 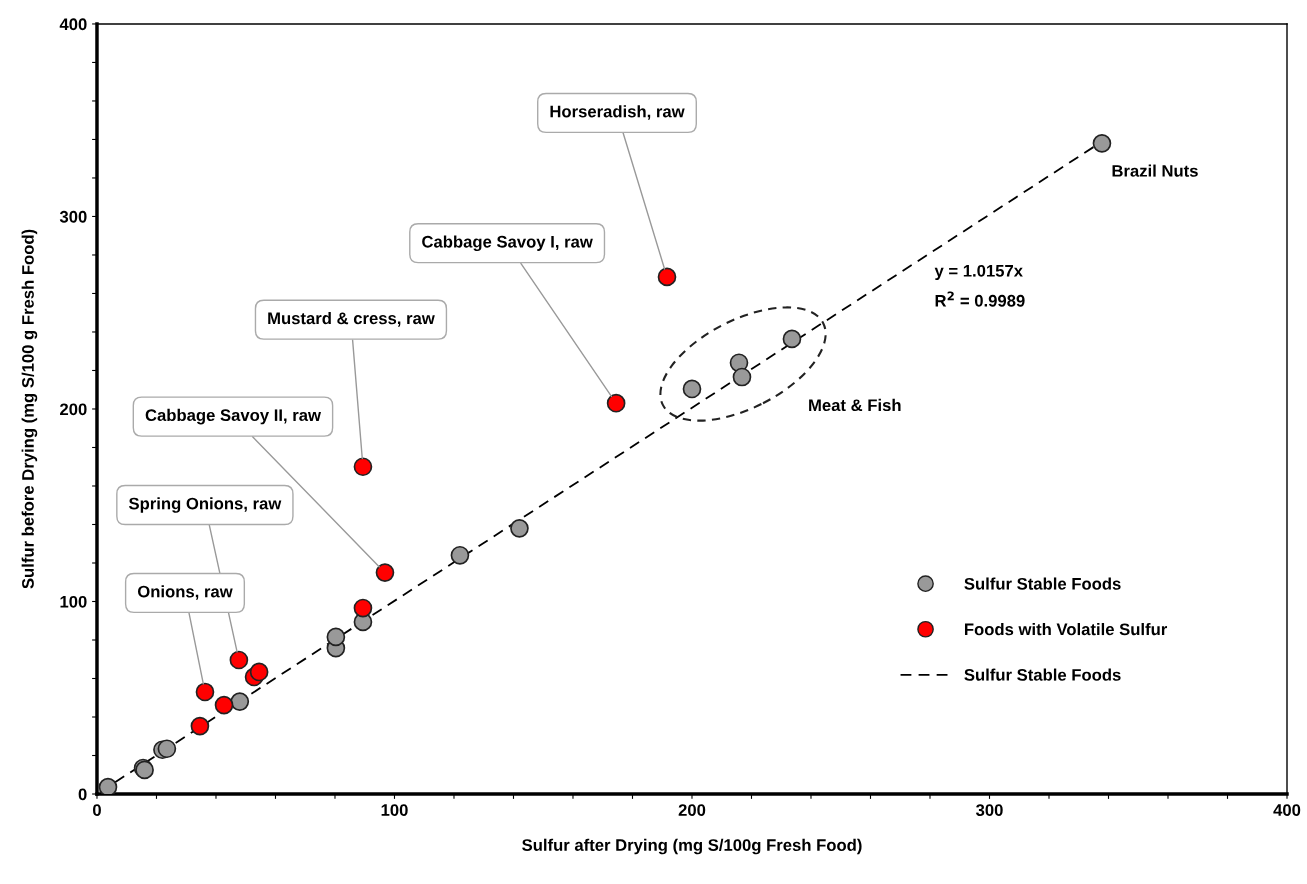 I want to click on annotation: Spring Onions, raw, so click(x=205, y=505).